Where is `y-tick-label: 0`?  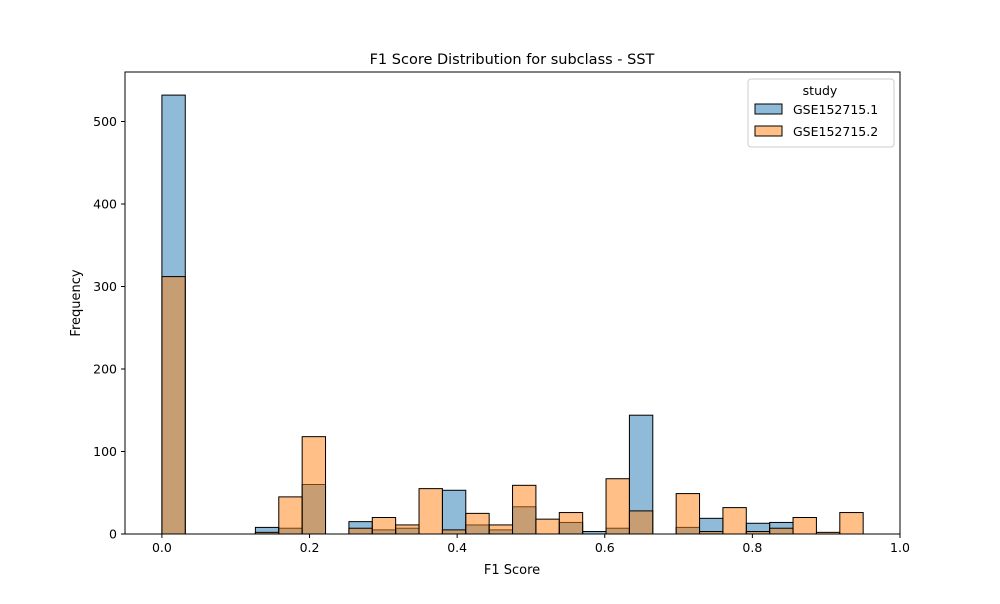
y-tick-label: 0 is located at coordinates (113, 534).